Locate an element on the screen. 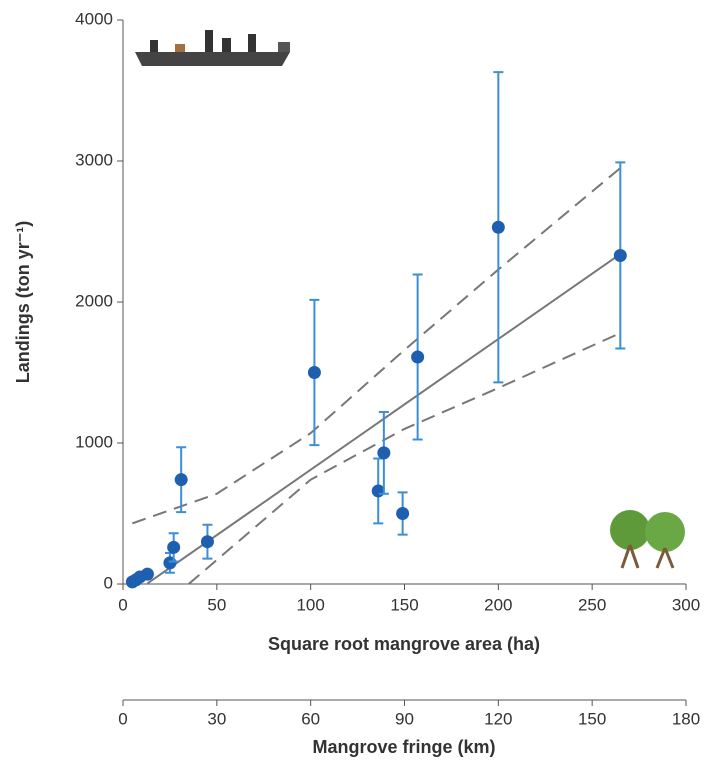 This screenshot has height=764, width=725. x-tick-label: 200 is located at coordinates (498, 604).